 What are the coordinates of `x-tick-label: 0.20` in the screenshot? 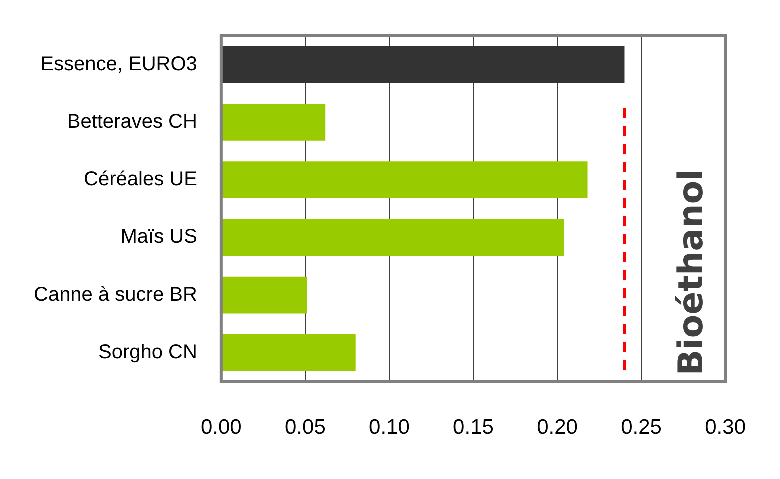 It's located at (557, 428).